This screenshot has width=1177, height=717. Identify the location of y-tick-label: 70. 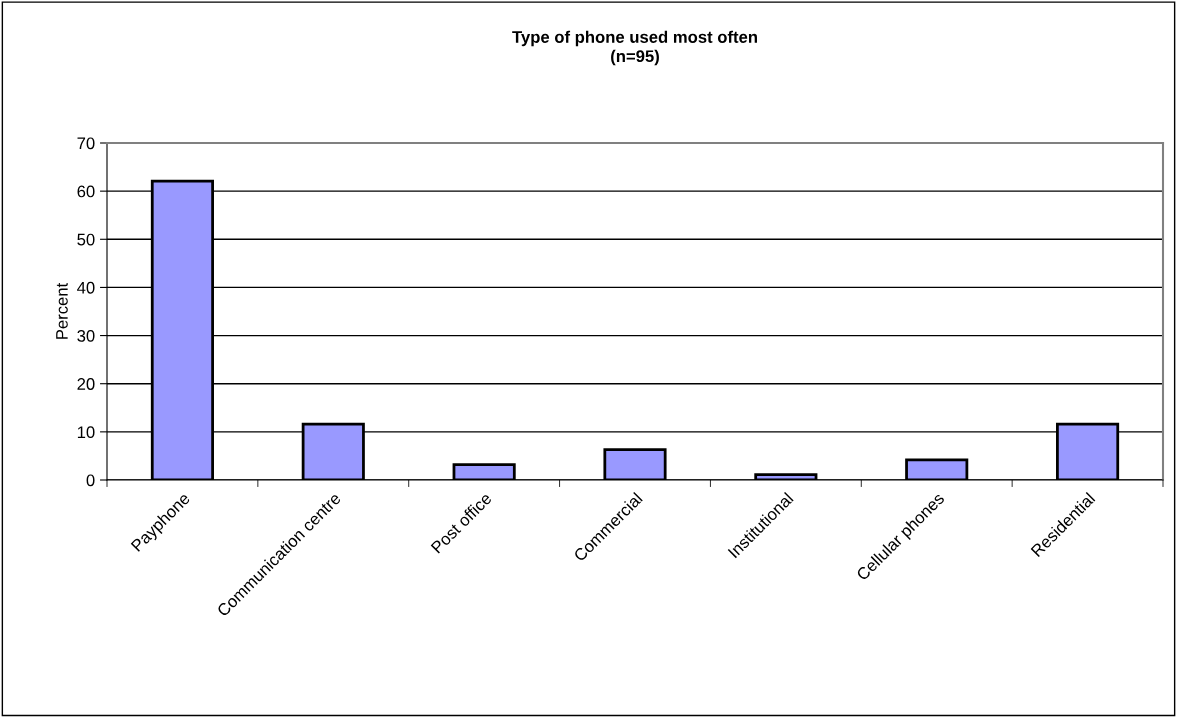
(86, 143).